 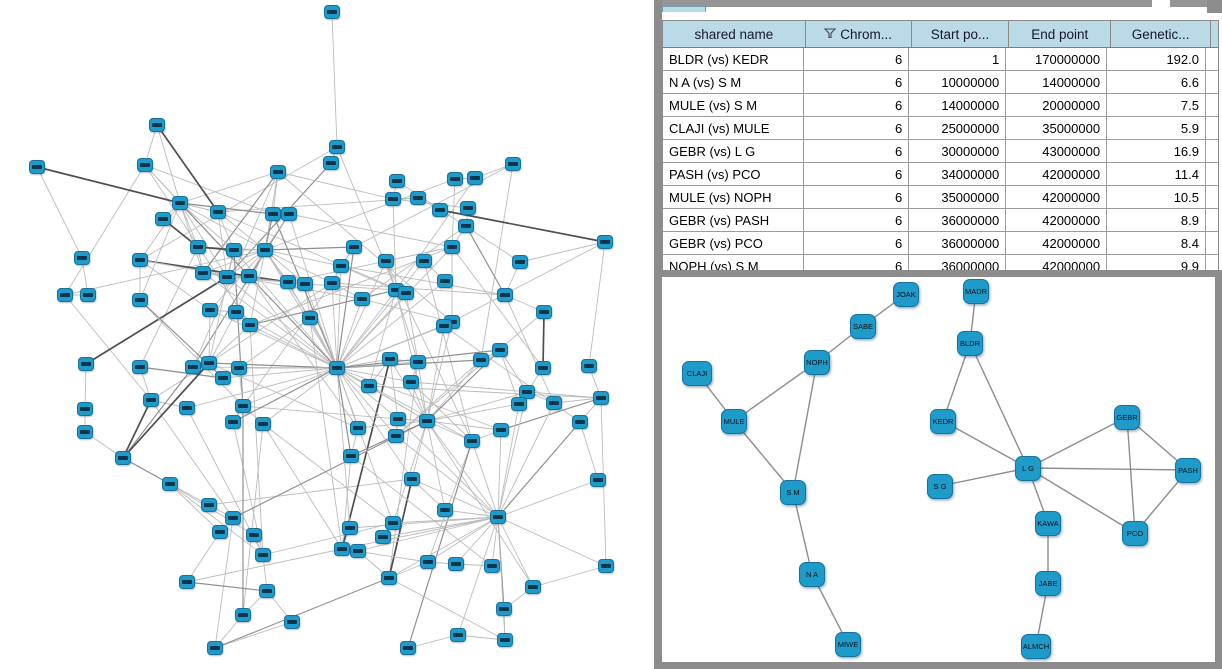 What do you see at coordinates (1028, 468) in the screenshot?
I see `subnetwork-node-L-G: L G` at bounding box center [1028, 468].